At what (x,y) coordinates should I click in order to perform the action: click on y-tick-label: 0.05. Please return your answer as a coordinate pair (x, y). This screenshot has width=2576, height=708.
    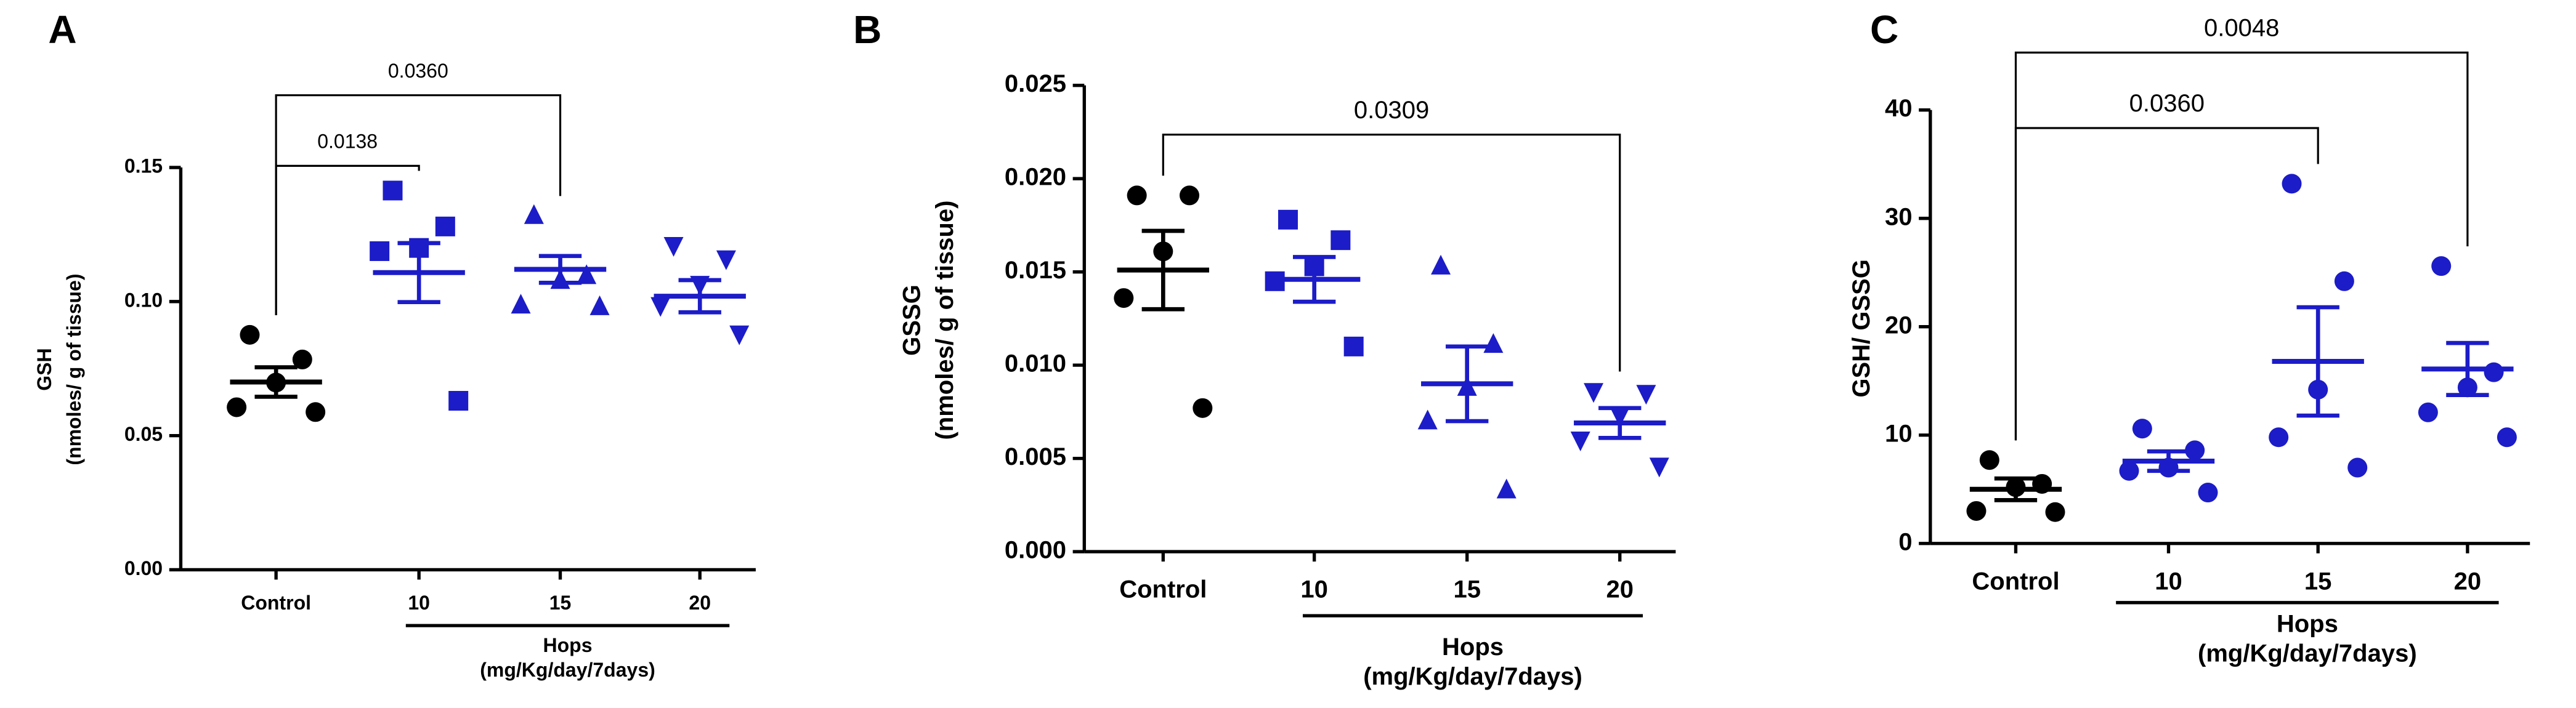
    Looking at the image, I should click on (143, 434).